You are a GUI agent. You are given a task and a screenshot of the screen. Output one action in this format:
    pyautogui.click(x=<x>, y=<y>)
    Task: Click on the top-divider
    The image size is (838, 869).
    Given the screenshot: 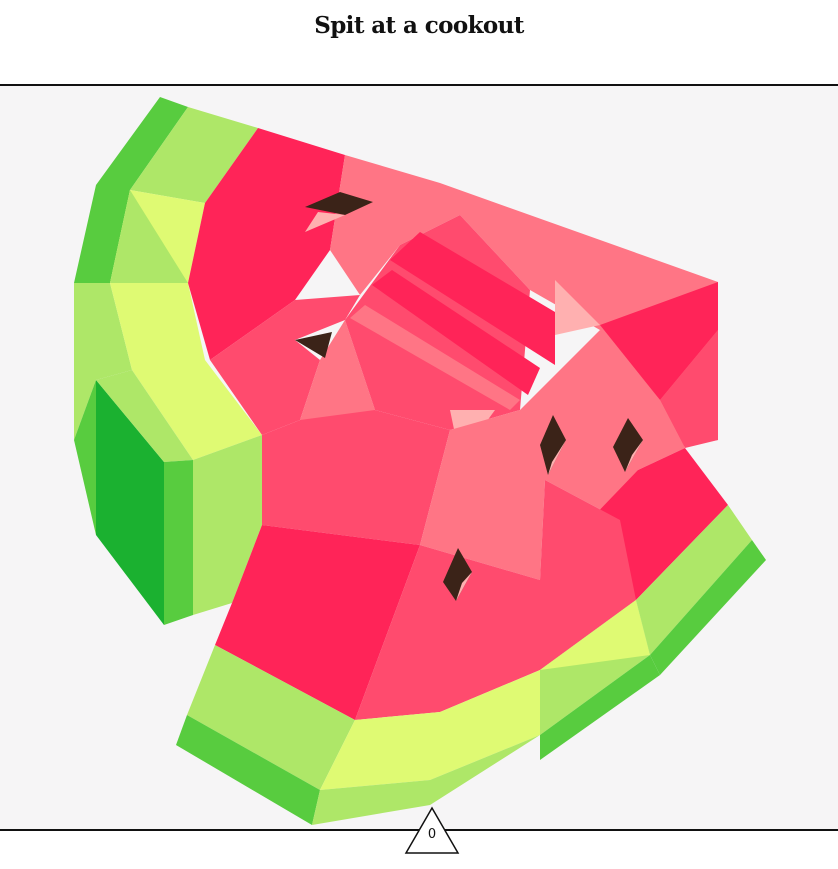 What is the action you would take?
    pyautogui.click(x=419, y=85)
    